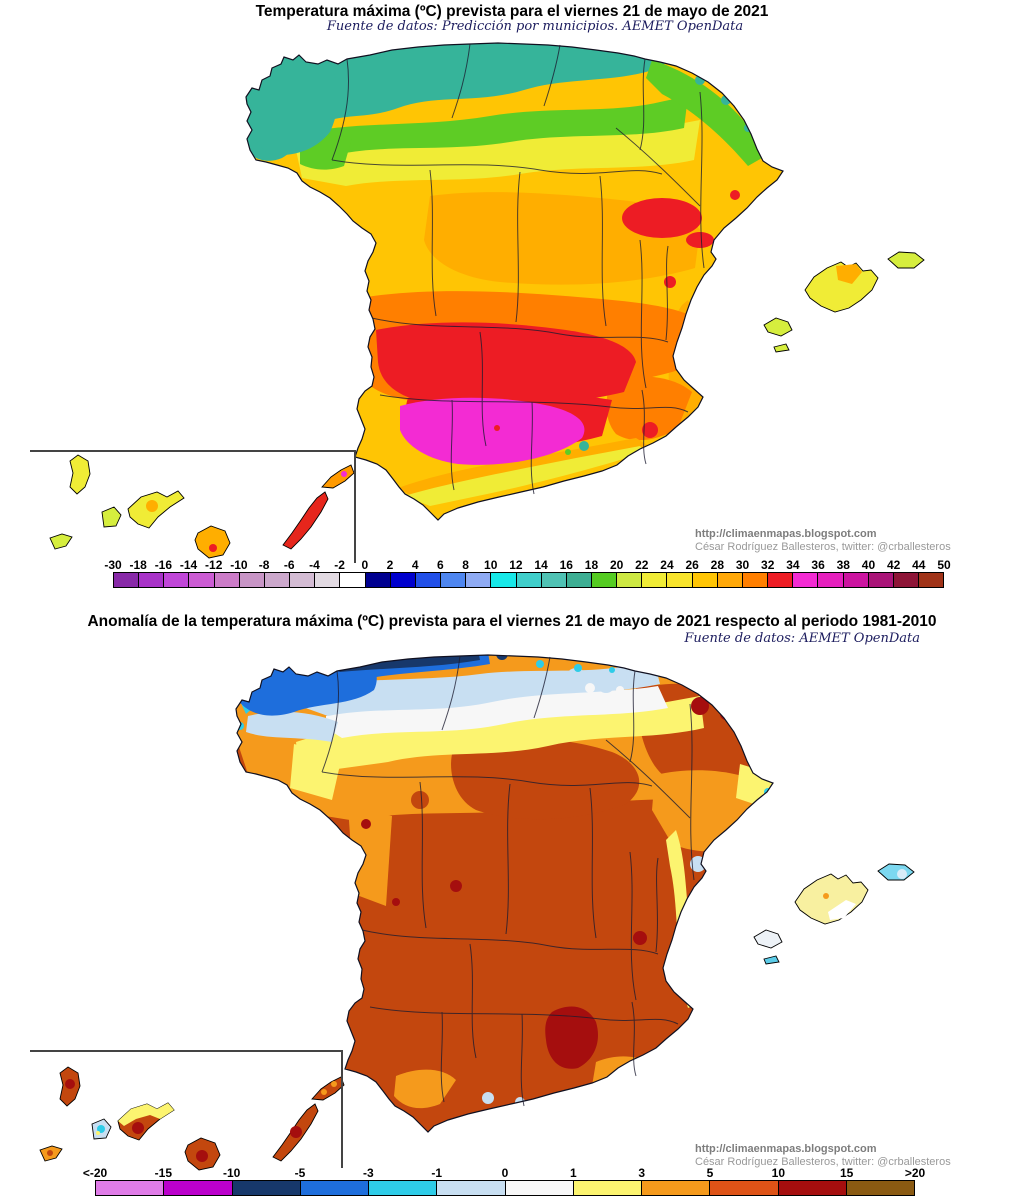 The image size is (1024, 1198). What do you see at coordinates (641, 1173) in the screenshot?
I see `scale-tick: 3` at bounding box center [641, 1173].